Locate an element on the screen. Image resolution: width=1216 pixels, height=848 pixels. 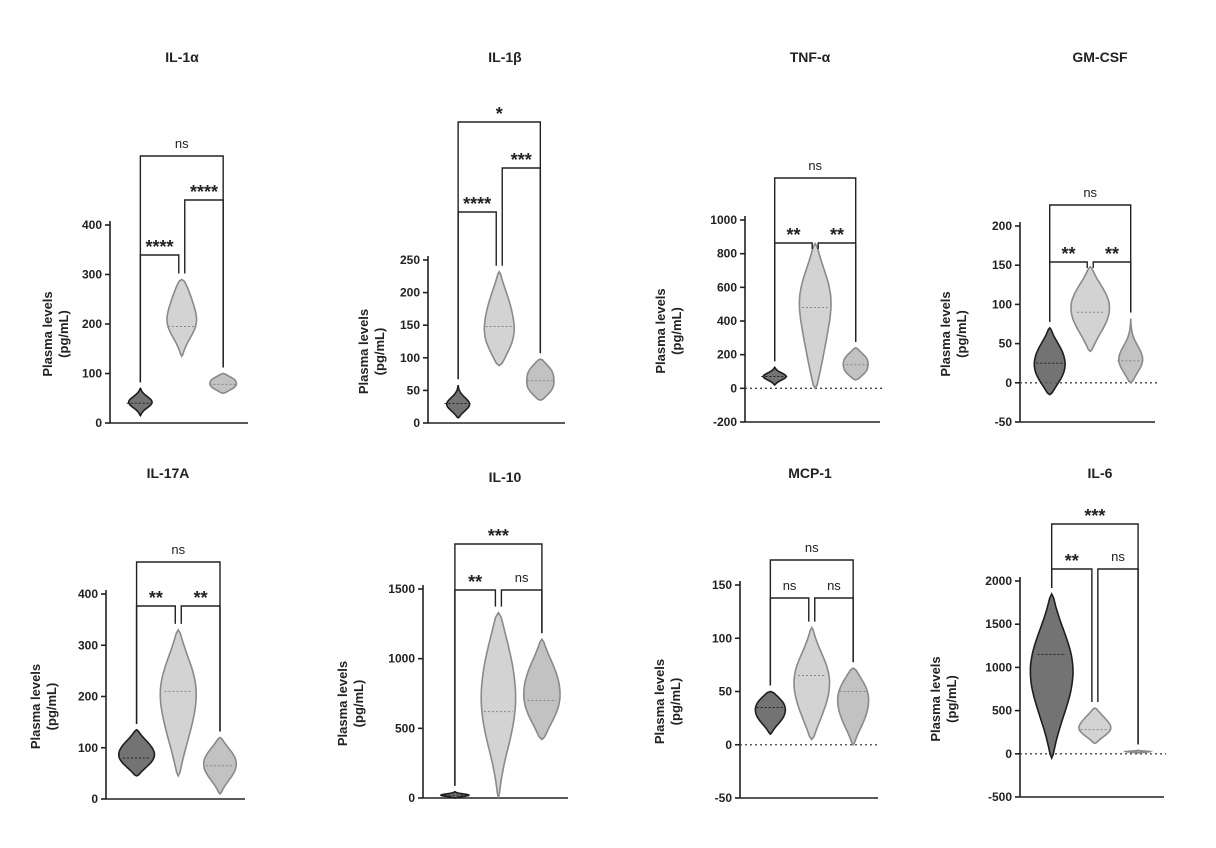
chart-title: IL-6 is located at coordinates (1100, 473).